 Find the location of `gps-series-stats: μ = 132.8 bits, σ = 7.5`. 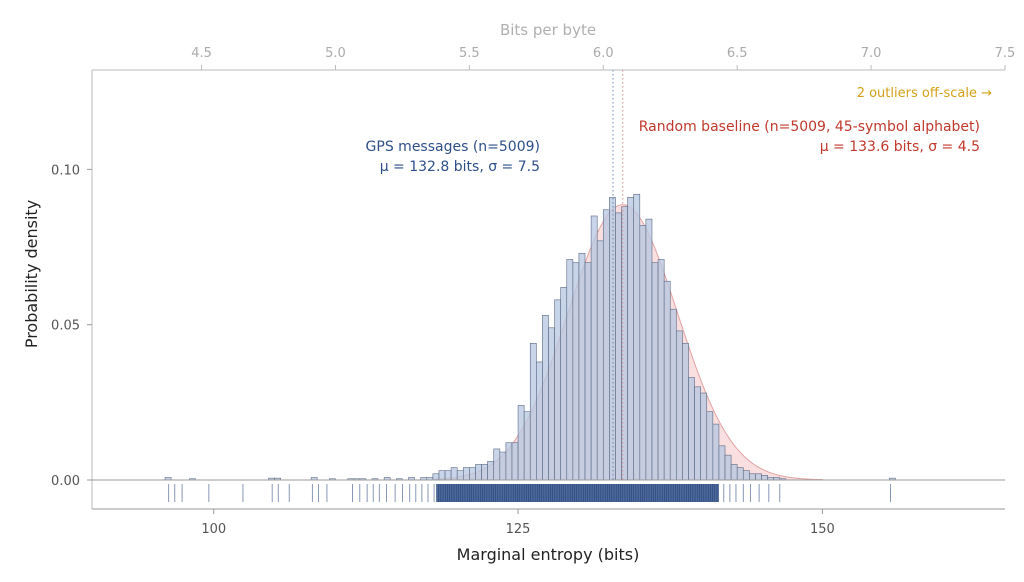

gps-series-stats: μ = 132.8 bits, σ = 7.5 is located at coordinates (460, 167).